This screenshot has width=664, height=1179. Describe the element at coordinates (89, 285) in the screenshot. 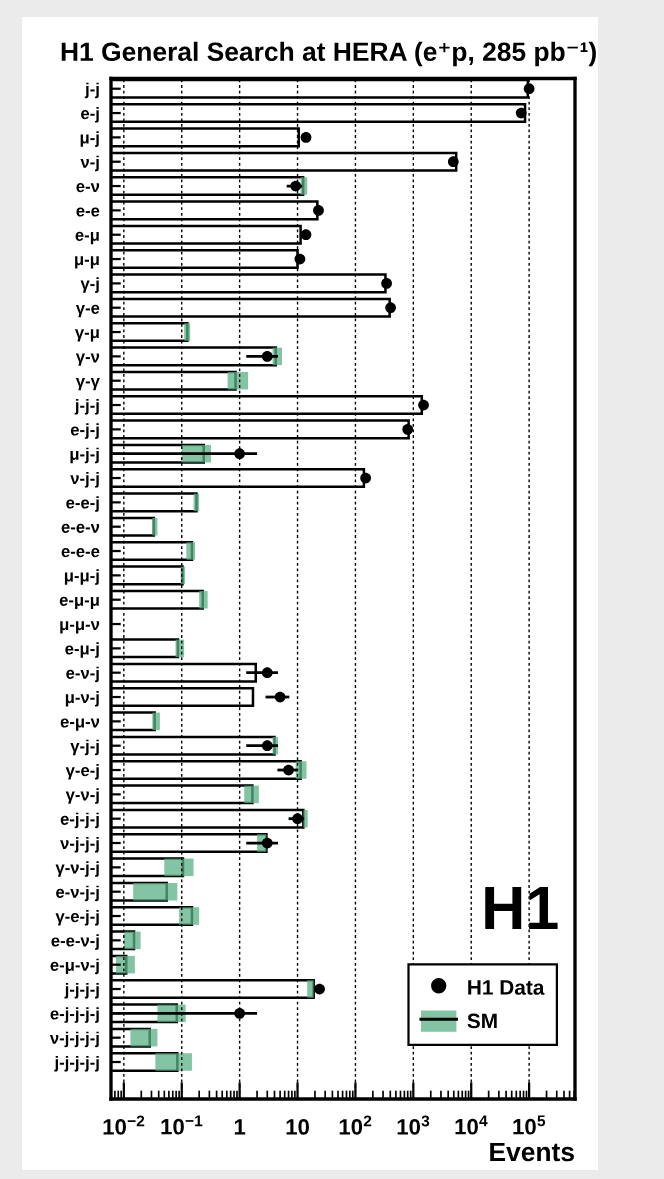

I see `y-tick-label: γ-j` at that location.